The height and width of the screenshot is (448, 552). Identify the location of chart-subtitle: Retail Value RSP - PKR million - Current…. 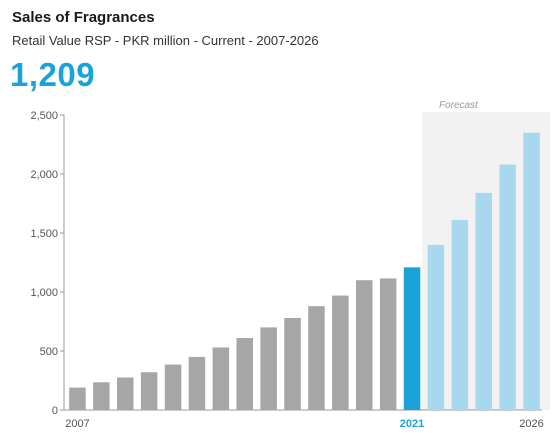
(165, 40).